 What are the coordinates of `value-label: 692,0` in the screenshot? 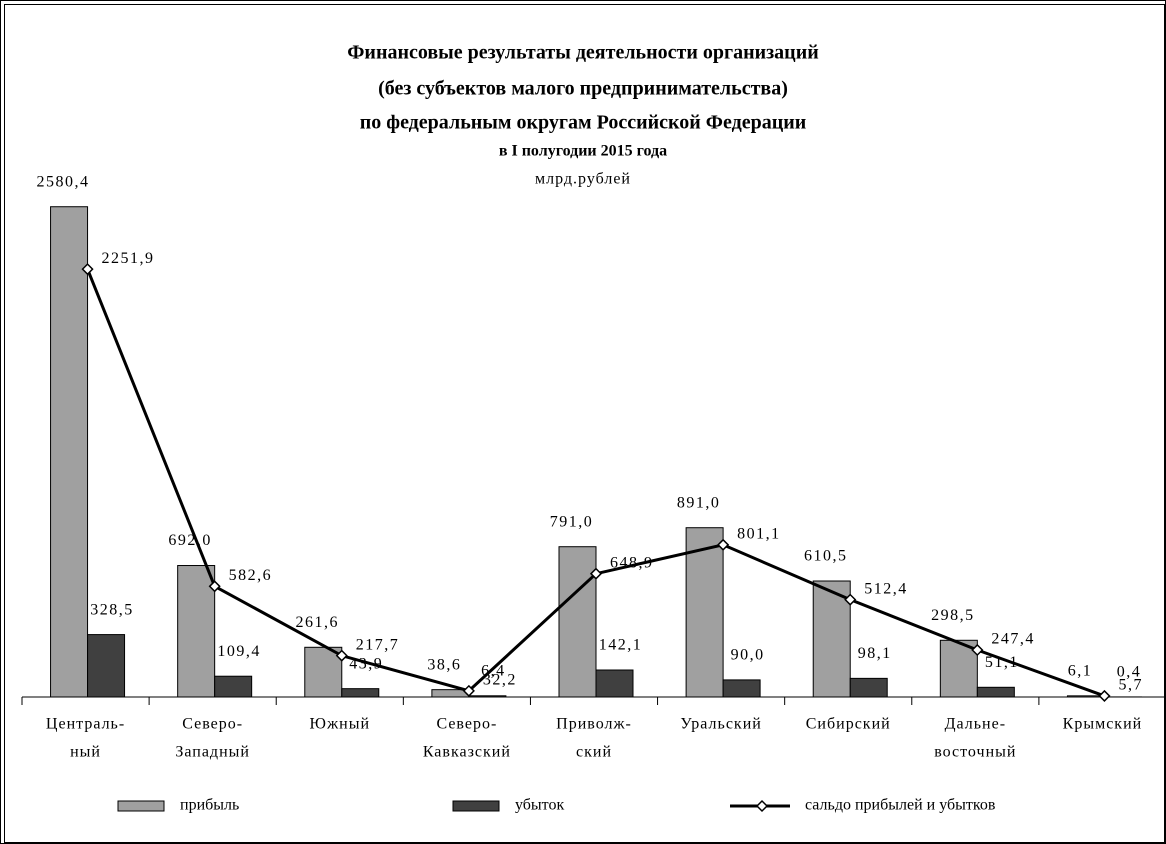 It's located at (190, 540).